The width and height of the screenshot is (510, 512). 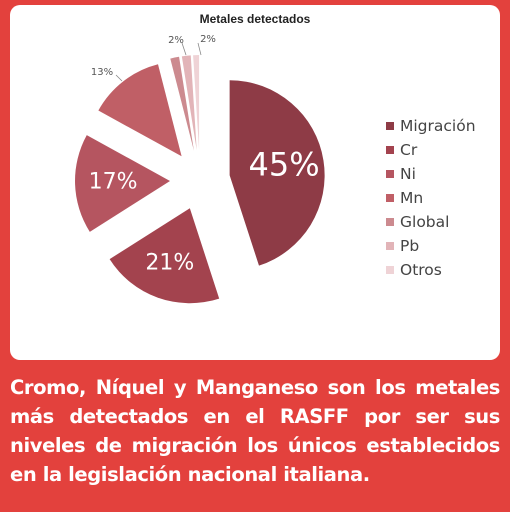 What do you see at coordinates (431, 246) in the screenshot?
I see `legend-item-pb: Pb` at bounding box center [431, 246].